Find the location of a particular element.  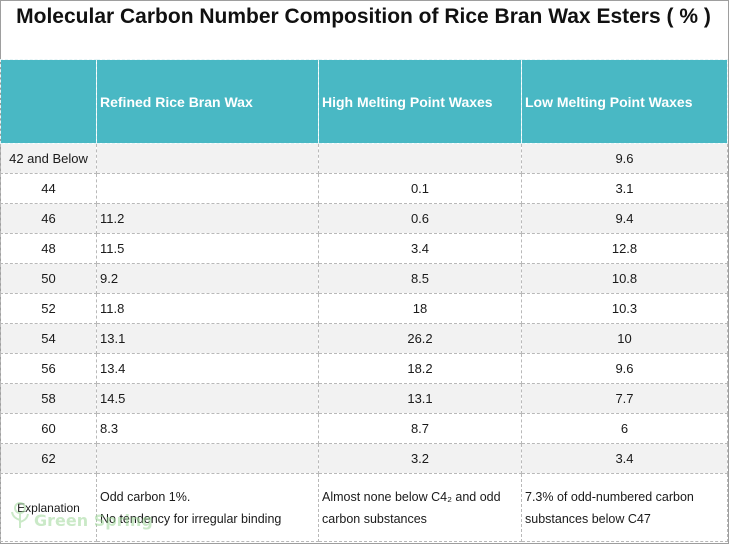

carbon-number-cell: 62 is located at coordinates (48, 458).